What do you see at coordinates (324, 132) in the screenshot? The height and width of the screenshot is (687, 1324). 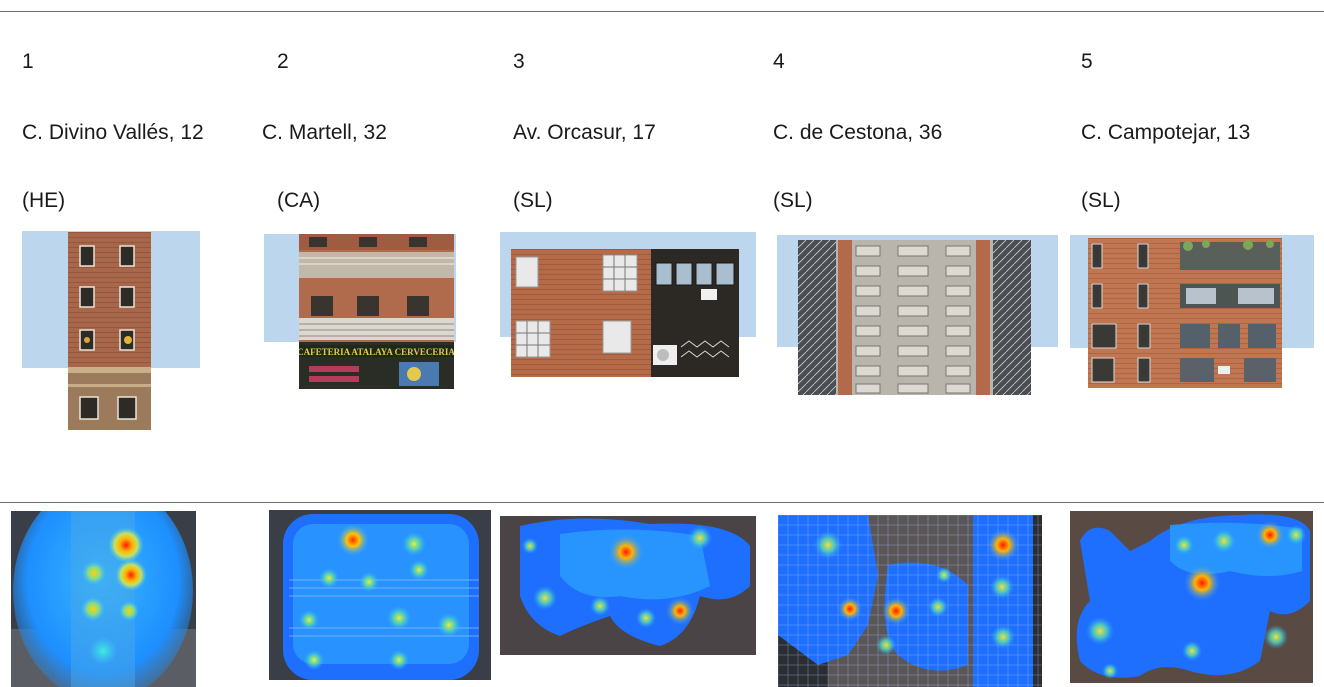 I see `column-address: C. Martell, 32` at bounding box center [324, 132].